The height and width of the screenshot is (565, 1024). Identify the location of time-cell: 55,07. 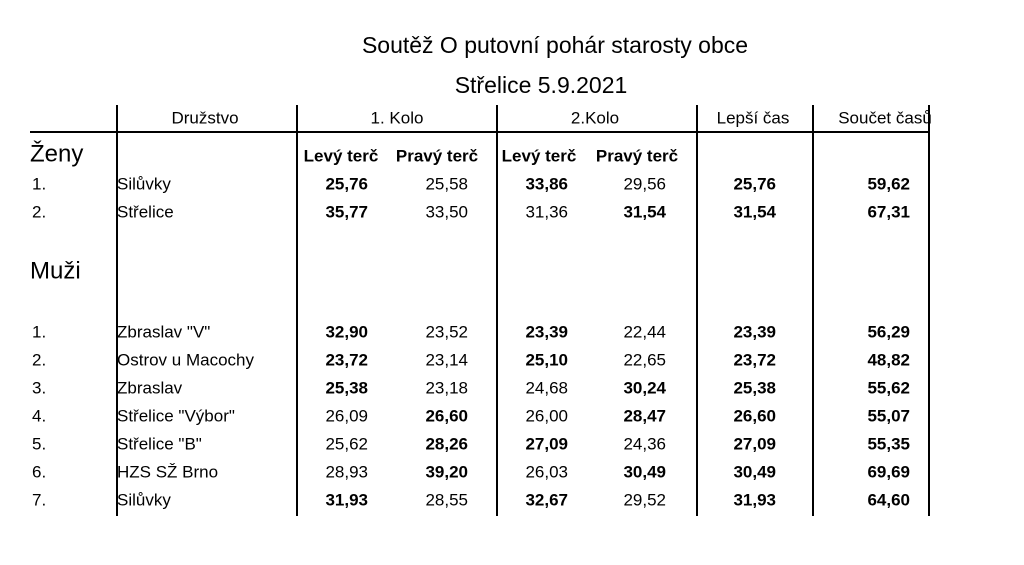
(888, 415).